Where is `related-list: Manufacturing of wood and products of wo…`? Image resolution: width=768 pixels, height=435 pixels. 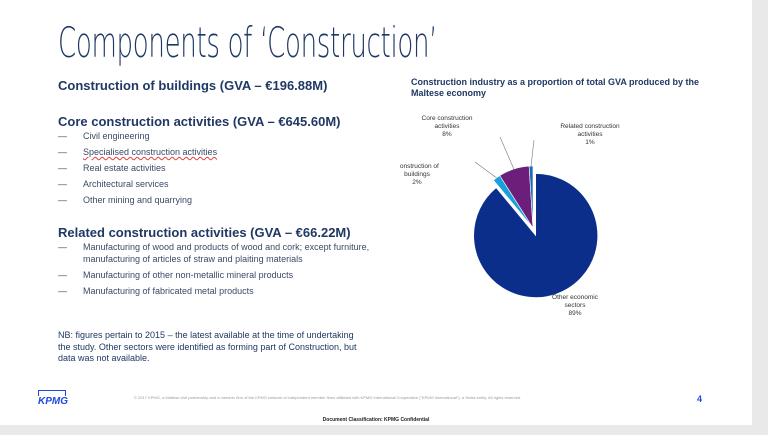 related-list: Manufacturing of wood and products of wo… is located at coordinates (220, 272).